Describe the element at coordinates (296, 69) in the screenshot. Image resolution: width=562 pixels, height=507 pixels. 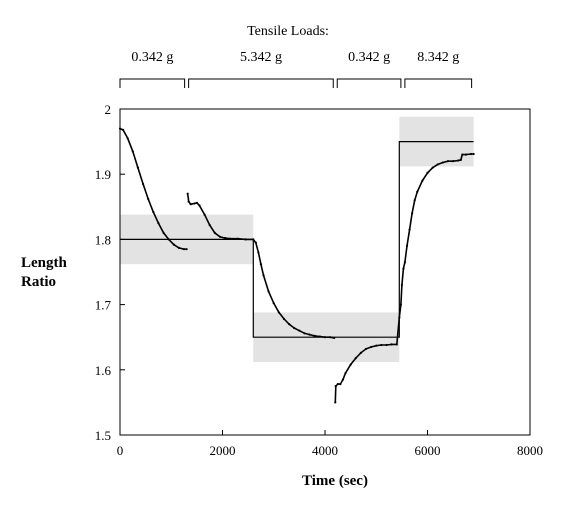
I see `load-segments: 0.342 g 5.342 g 0.342 g 8.342 g` at that location.